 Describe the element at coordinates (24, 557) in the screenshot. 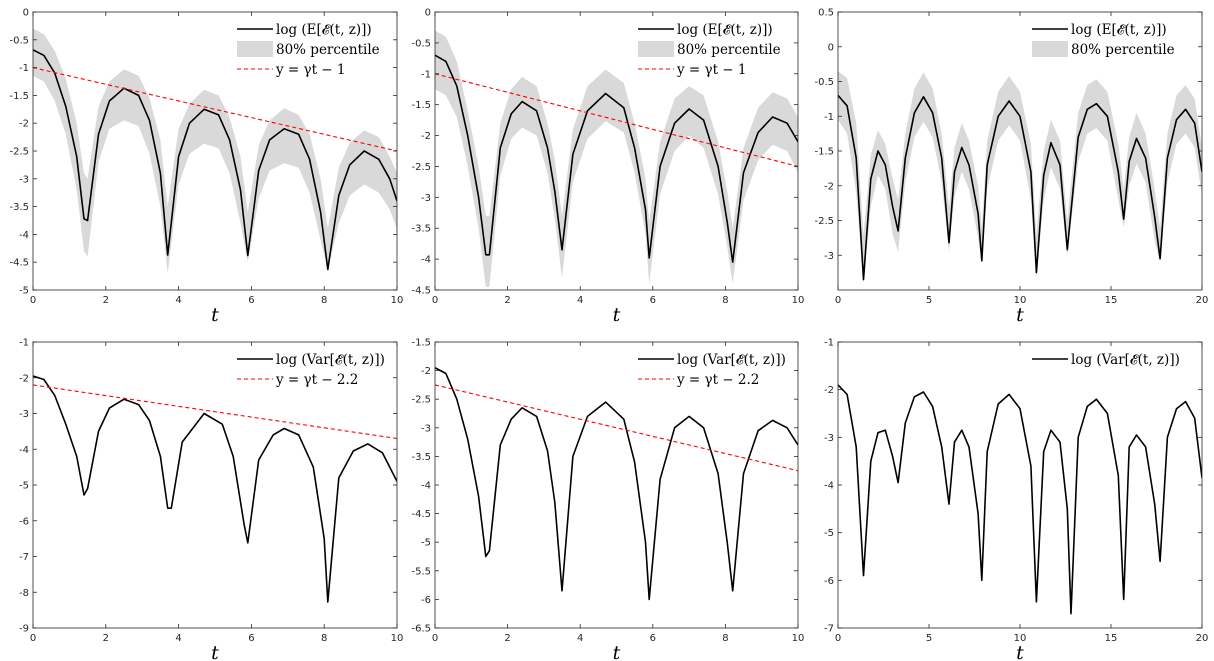

I see `y-tick-label: -7` at that location.